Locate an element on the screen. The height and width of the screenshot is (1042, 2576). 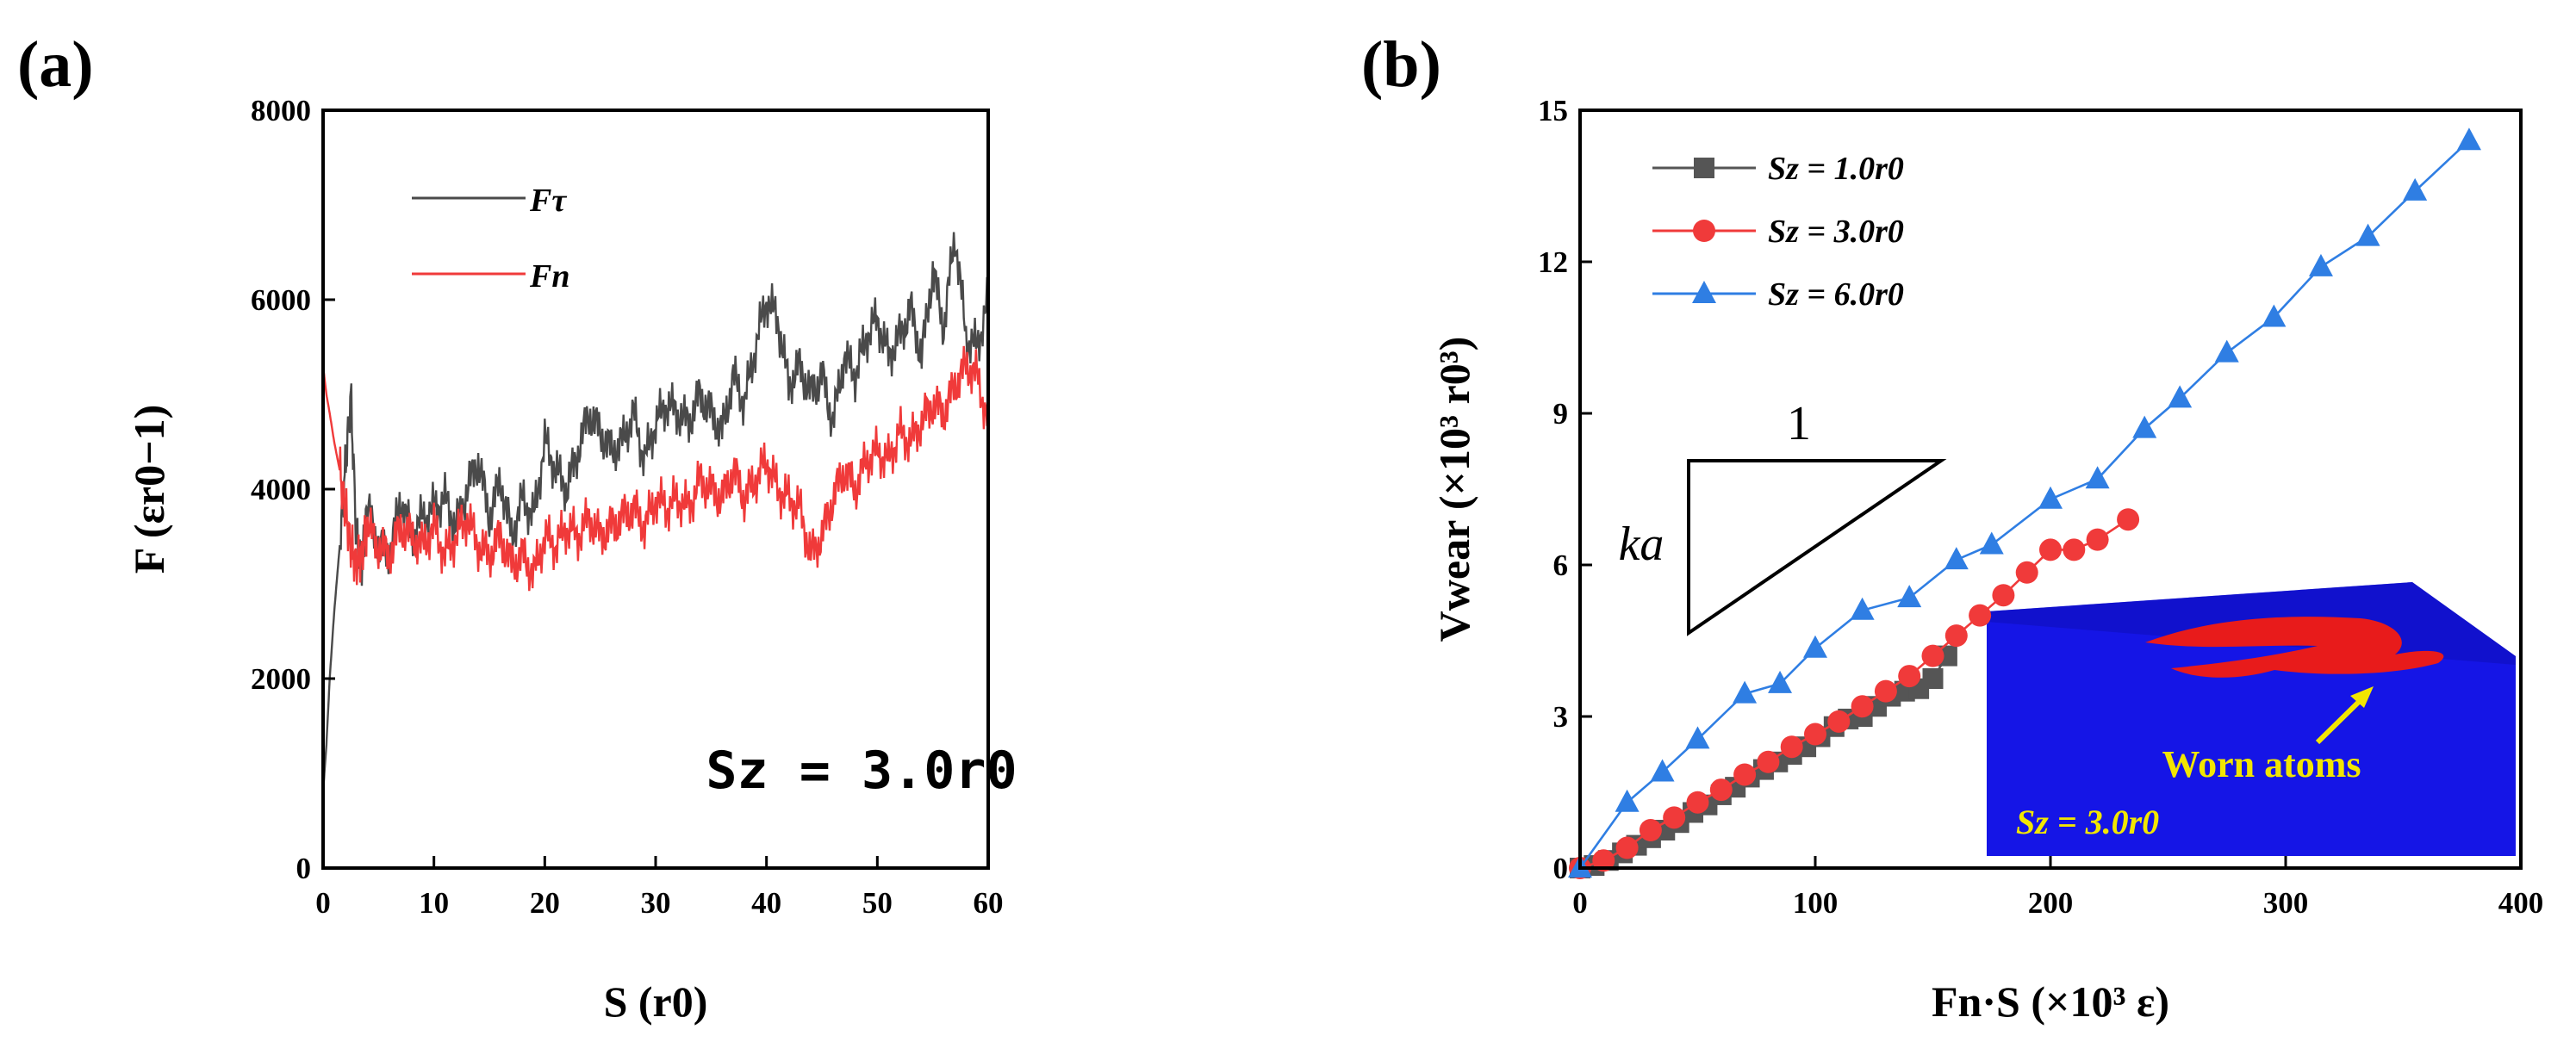
panel-a-ytick-label: 8000 is located at coordinates (281, 111).